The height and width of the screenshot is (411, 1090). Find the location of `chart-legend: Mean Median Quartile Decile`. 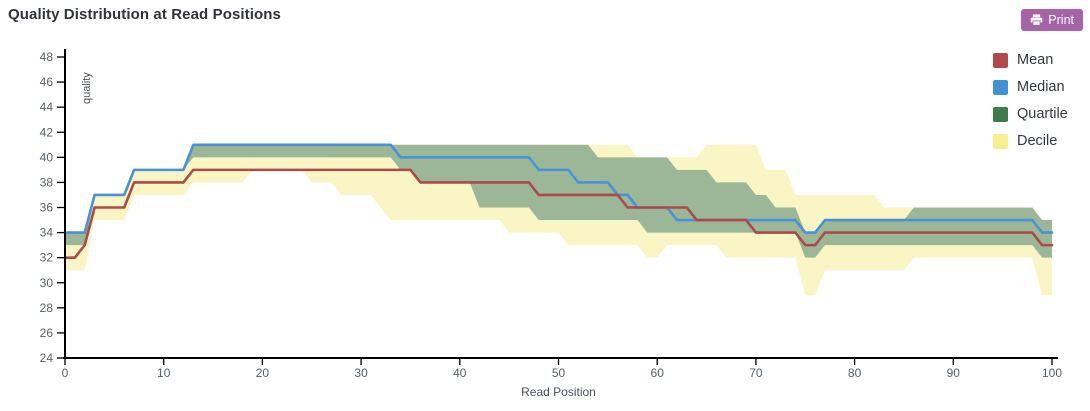

chart-legend: Mean Median Quartile Decile is located at coordinates (1030, 101).